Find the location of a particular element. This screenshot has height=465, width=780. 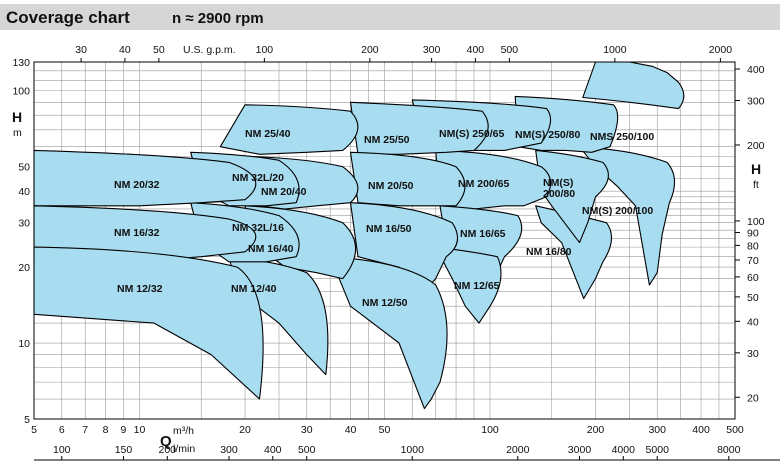

x-tick-label-lmin: 300 is located at coordinates (229, 450).